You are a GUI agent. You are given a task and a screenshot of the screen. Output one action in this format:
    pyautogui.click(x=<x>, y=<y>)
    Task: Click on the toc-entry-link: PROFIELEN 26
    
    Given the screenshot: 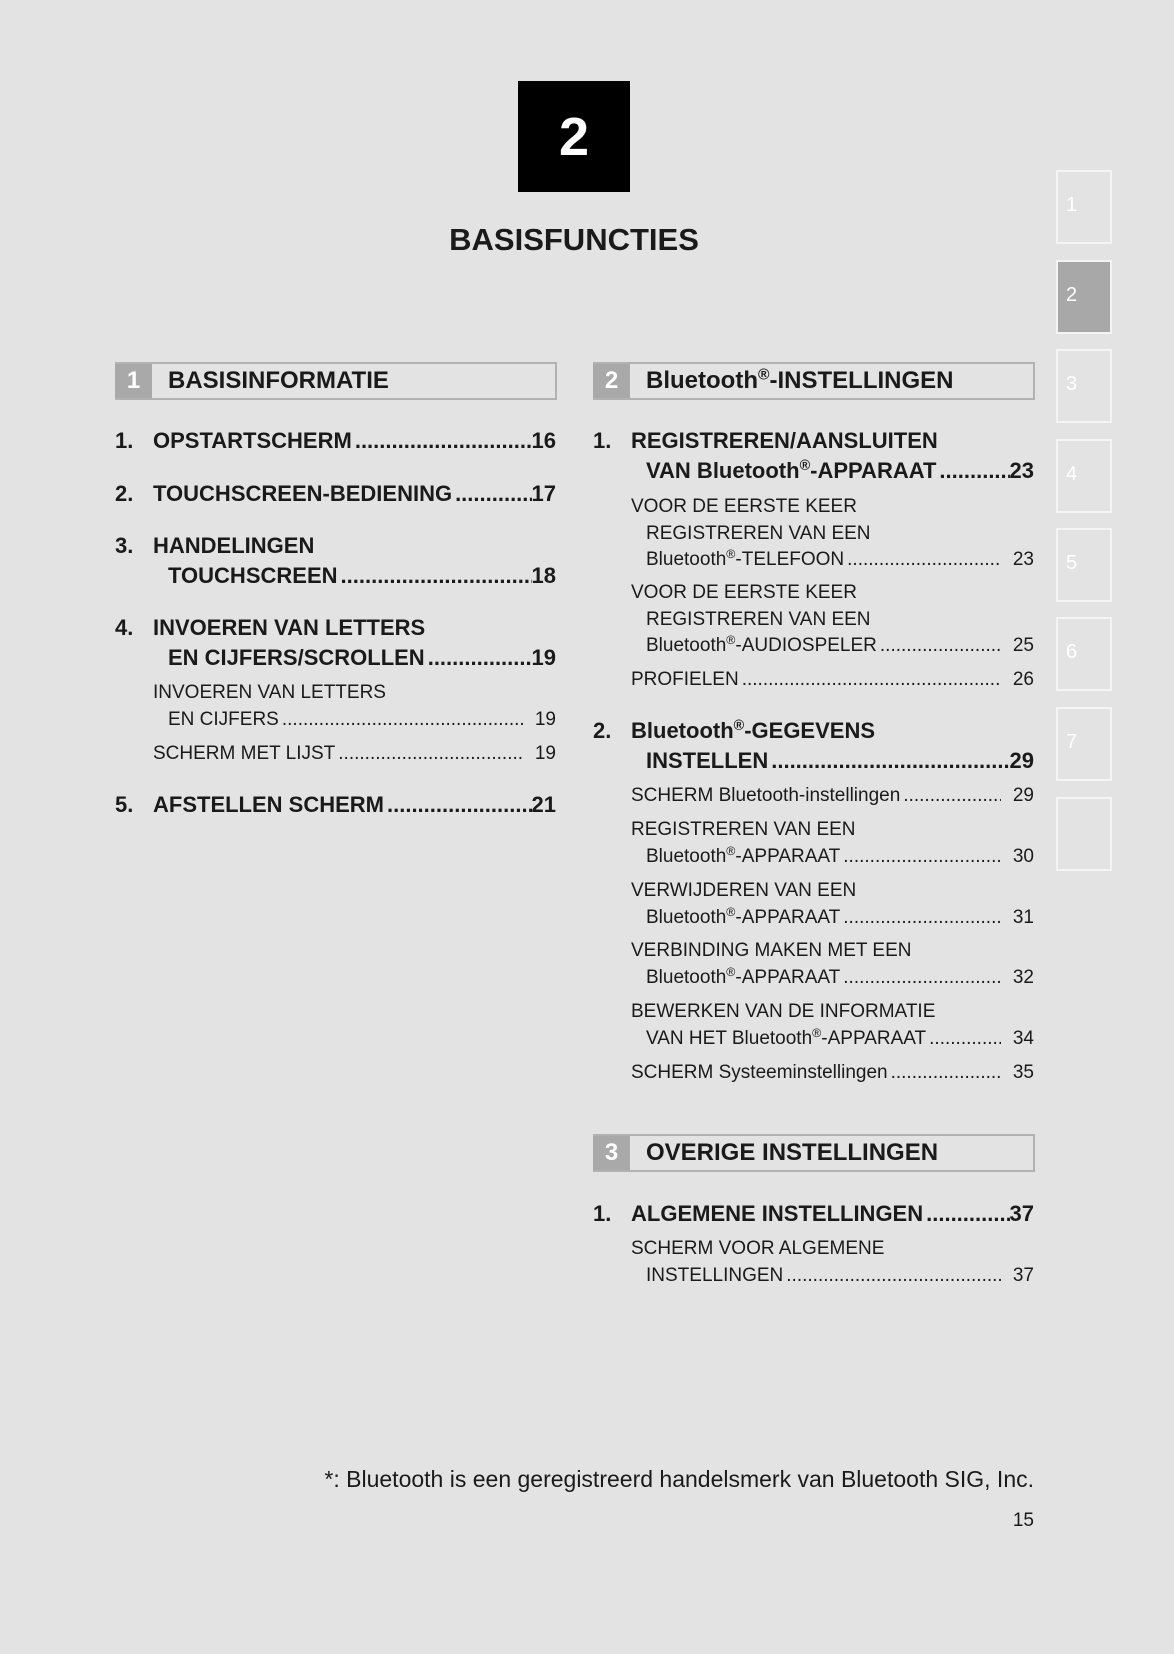 What is the action you would take?
    pyautogui.click(x=832, y=680)
    